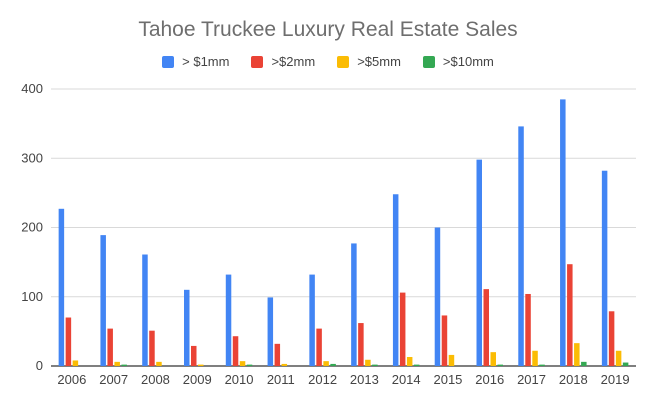  Describe the element at coordinates (573, 379) in the screenshot. I see `x-tick-label: 2018` at that location.